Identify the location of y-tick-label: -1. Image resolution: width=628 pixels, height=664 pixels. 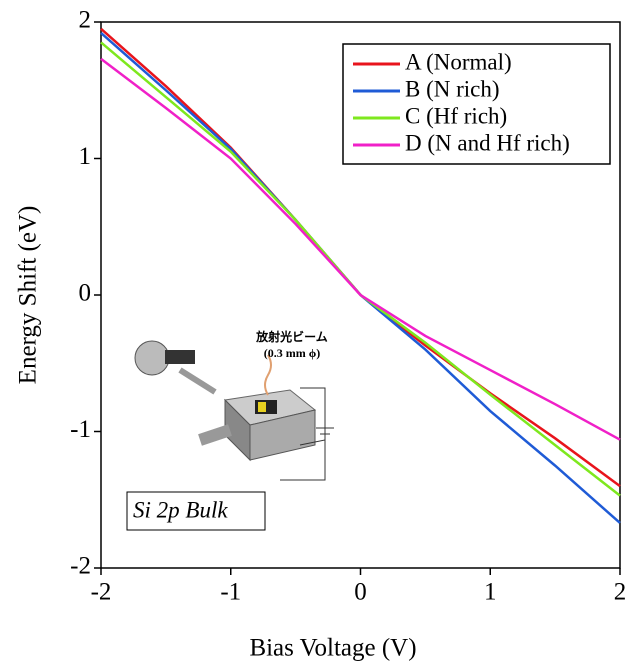
(80, 429).